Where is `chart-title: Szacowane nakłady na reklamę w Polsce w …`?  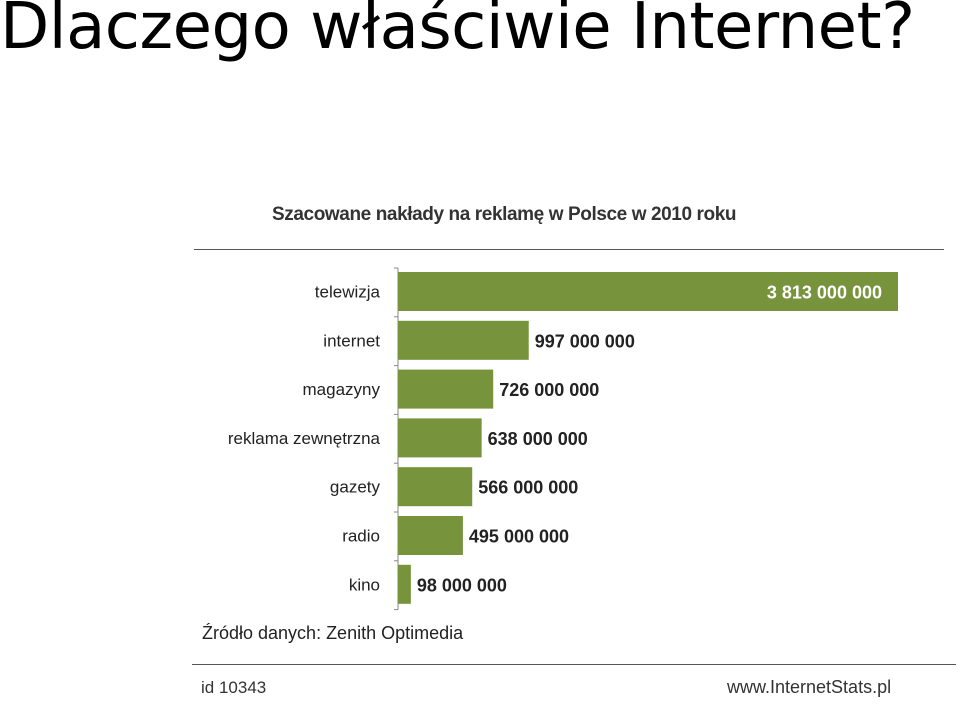 chart-title: Szacowane nakłady na reklamę w Polsce w … is located at coordinates (504, 214).